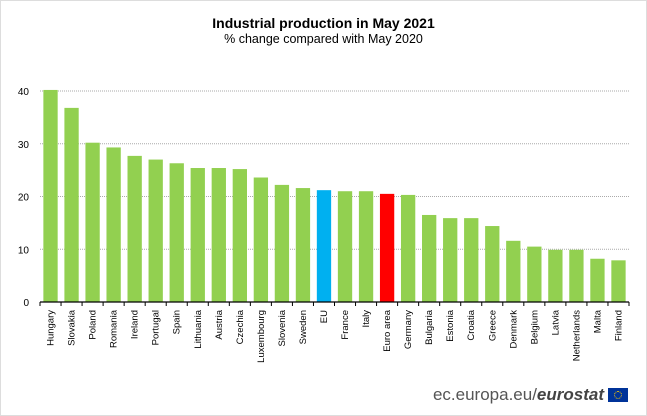 The height and width of the screenshot is (416, 647). I want to click on bar-eu, so click(324, 246).